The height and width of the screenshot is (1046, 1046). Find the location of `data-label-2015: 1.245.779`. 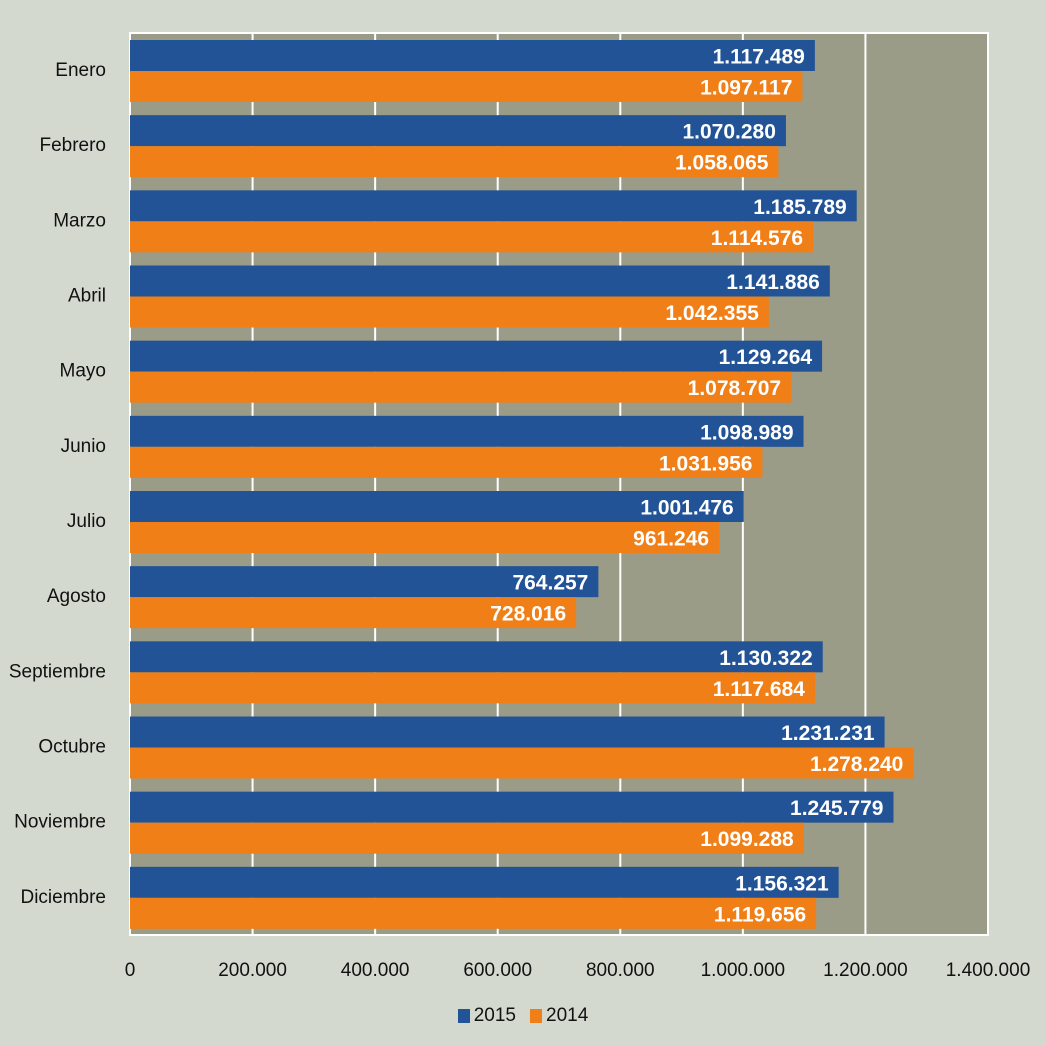

data-label-2015: 1.245.779 is located at coordinates (836, 808).